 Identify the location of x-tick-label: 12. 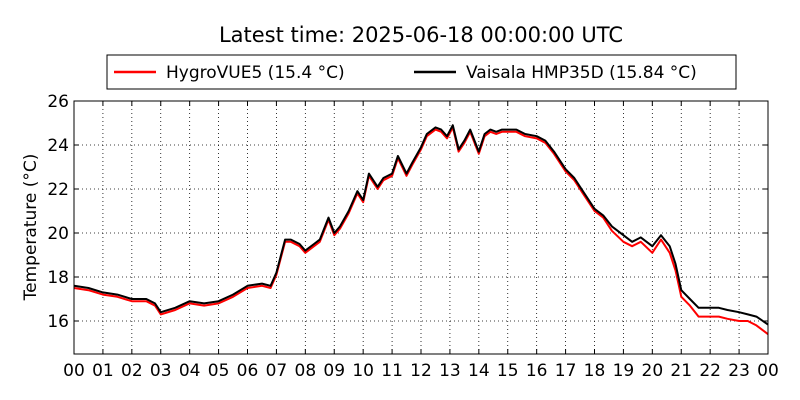
(421, 371).